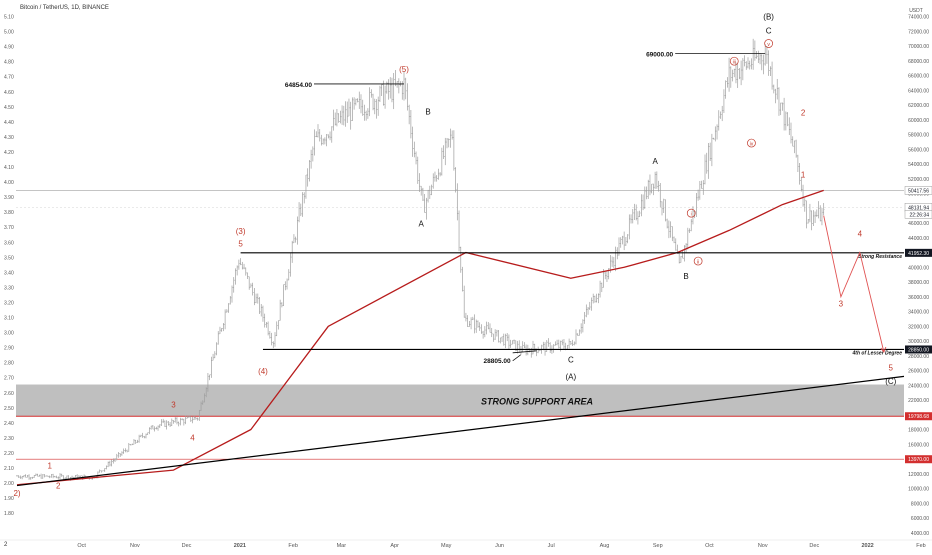 This screenshot has width=932, height=555. What do you see at coordinates (918, 401) in the screenshot?
I see `right-axis-tick: 22000.00` at bounding box center [918, 401].